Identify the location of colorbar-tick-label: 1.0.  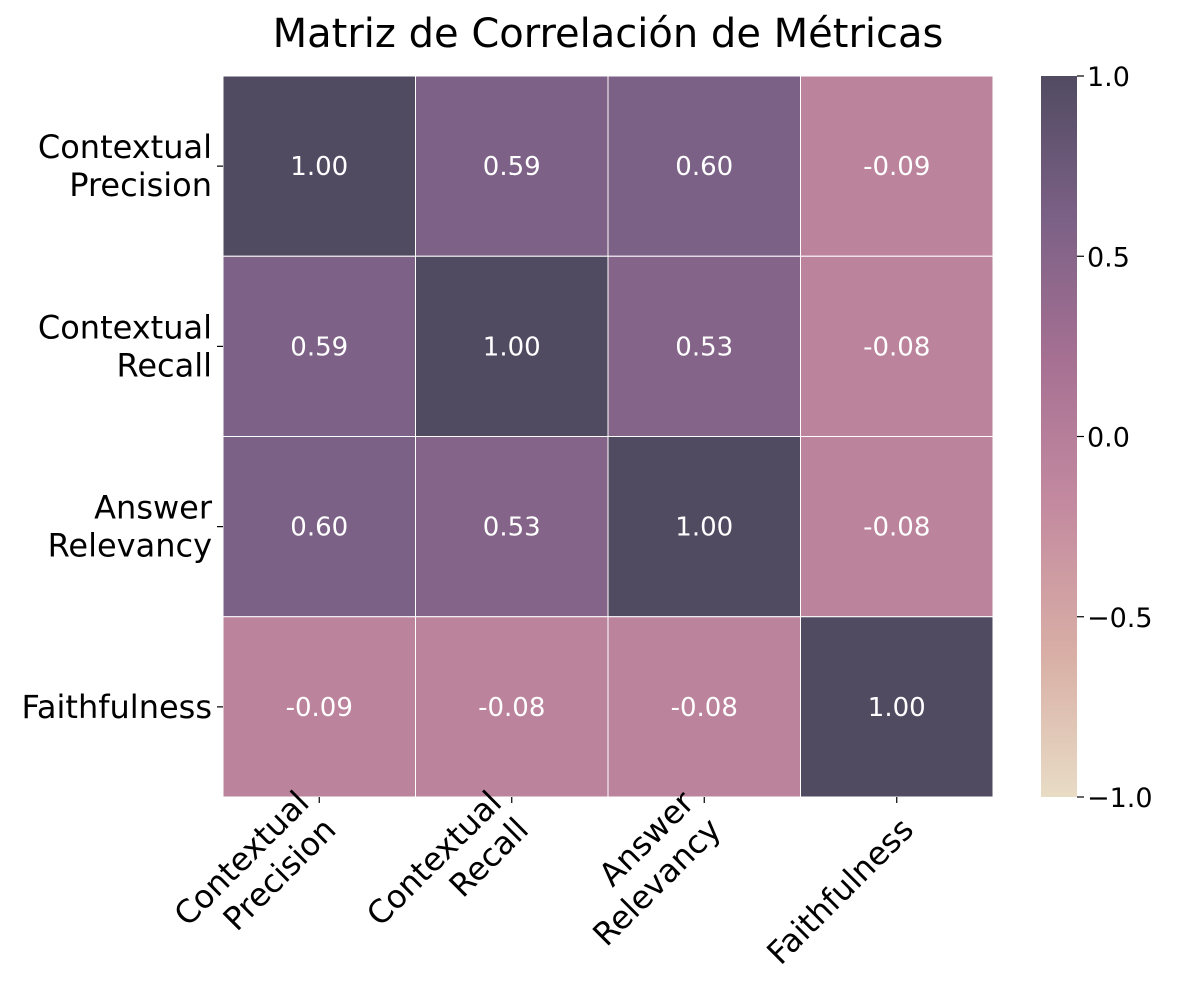
(1108, 77).